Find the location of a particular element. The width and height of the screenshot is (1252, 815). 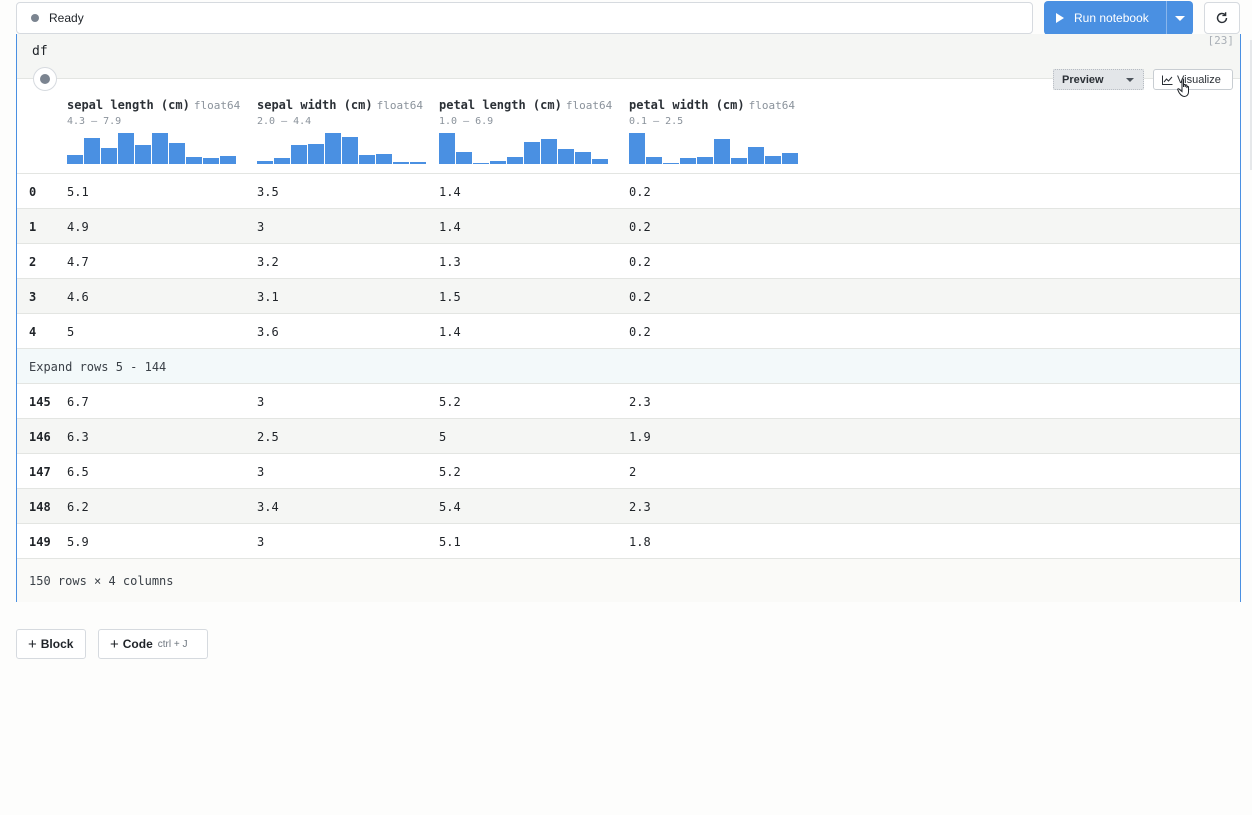

code-text: df is located at coordinates (40, 51).